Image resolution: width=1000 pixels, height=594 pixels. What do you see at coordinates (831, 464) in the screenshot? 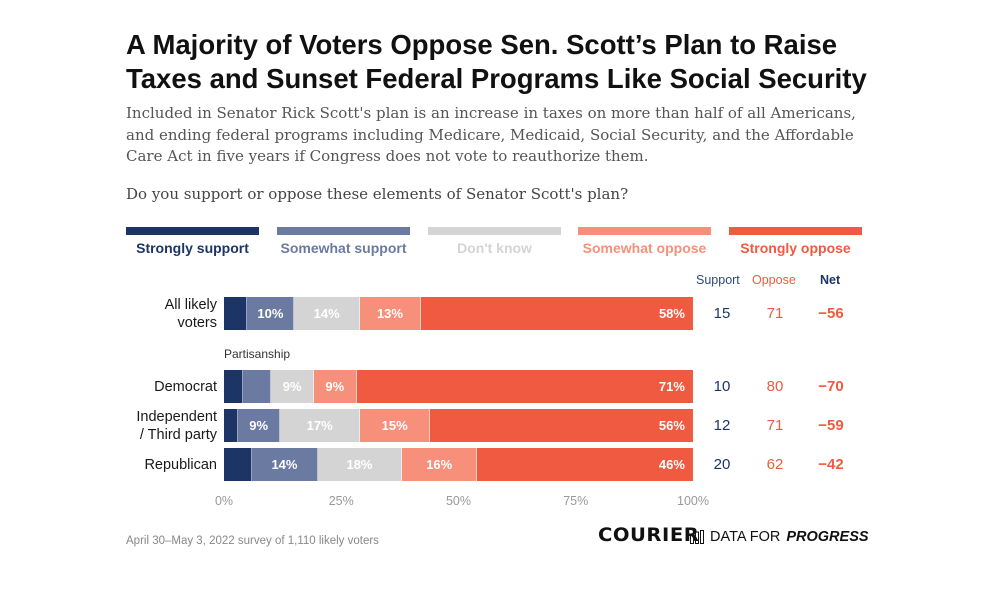
I see `net-value: −42` at bounding box center [831, 464].